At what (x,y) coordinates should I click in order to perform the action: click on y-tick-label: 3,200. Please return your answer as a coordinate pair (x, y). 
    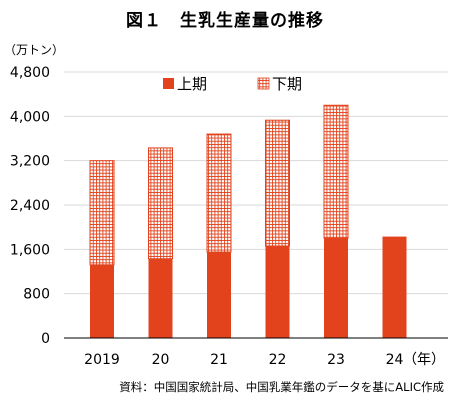
    Looking at the image, I should click on (30, 162).